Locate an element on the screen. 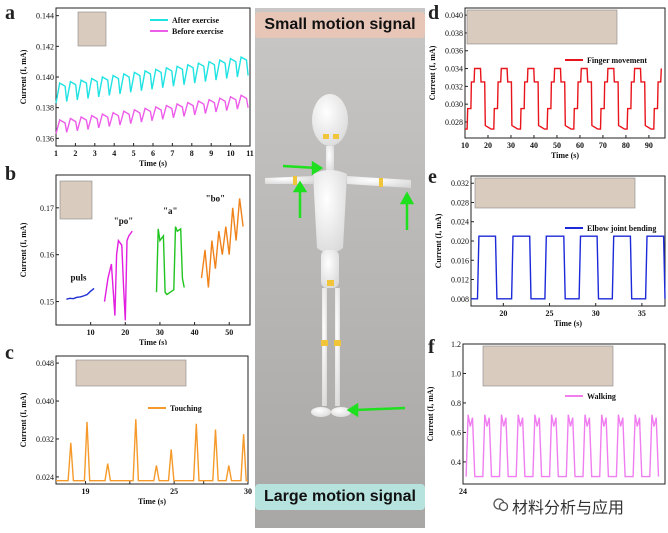  robot-head is located at coordinates (330, 120).